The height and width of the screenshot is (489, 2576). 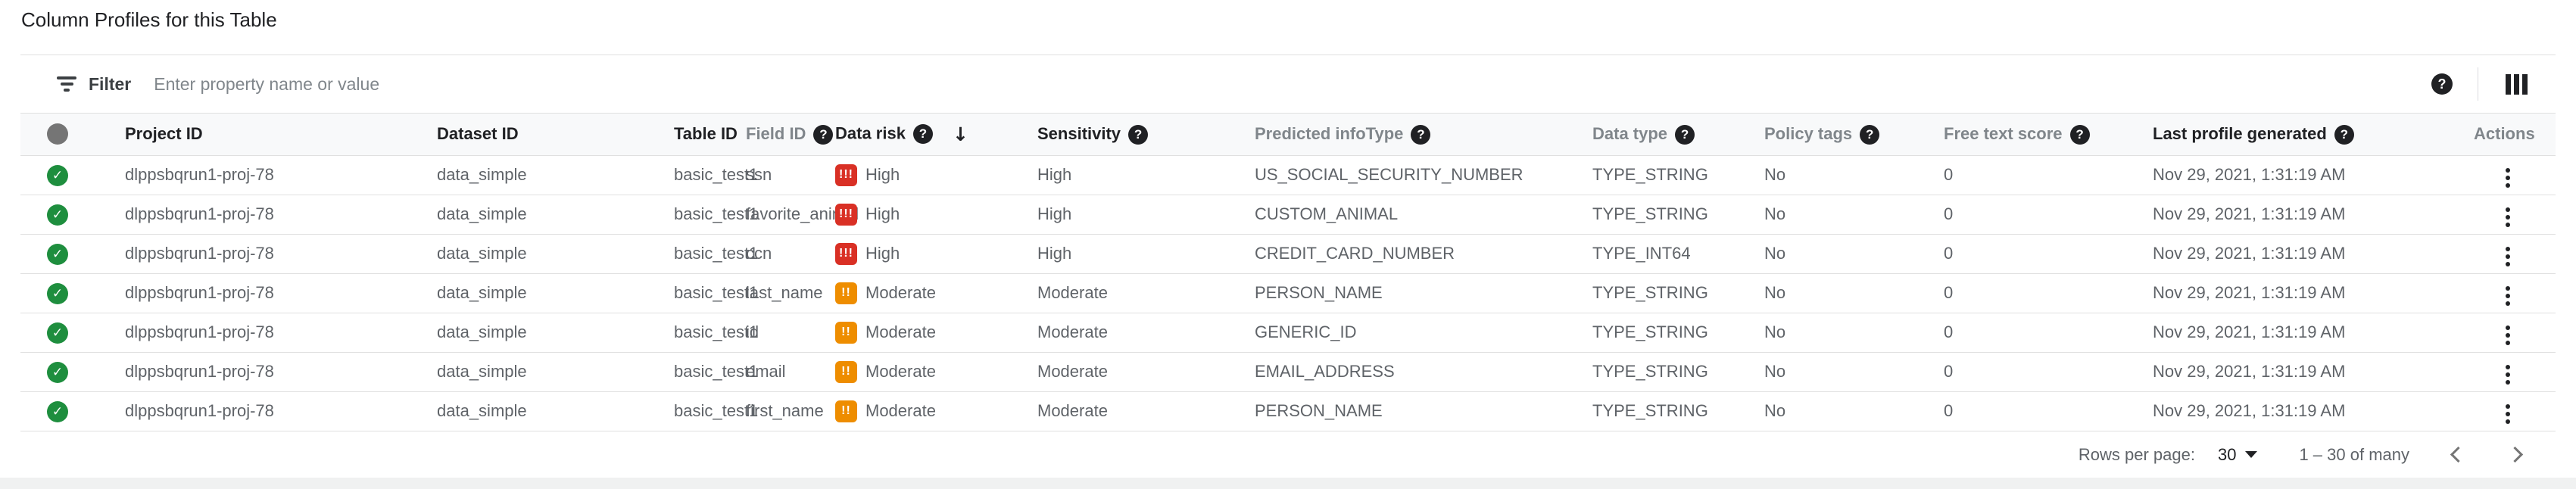 What do you see at coordinates (936, 135) in the screenshot?
I see `col-header-data-risk: Data risk` at bounding box center [936, 135].